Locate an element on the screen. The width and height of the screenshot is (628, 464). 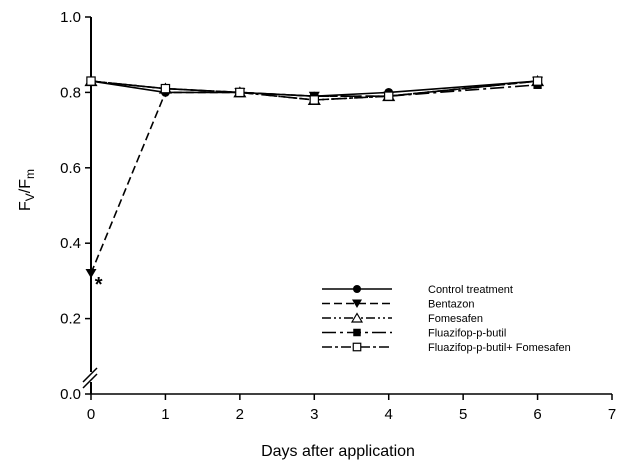
y-axis-title-sep: / is located at coordinates (25, 190).